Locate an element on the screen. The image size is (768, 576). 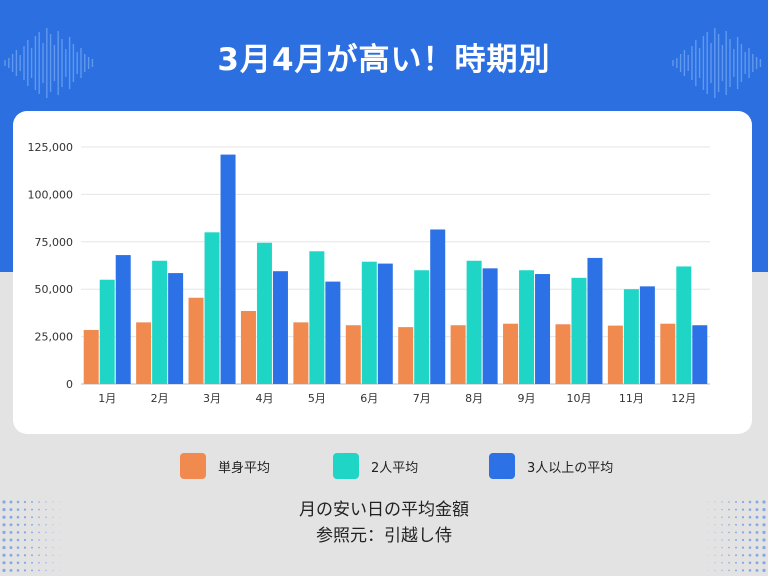
x-tick-label: 2月 is located at coordinates (160, 398).